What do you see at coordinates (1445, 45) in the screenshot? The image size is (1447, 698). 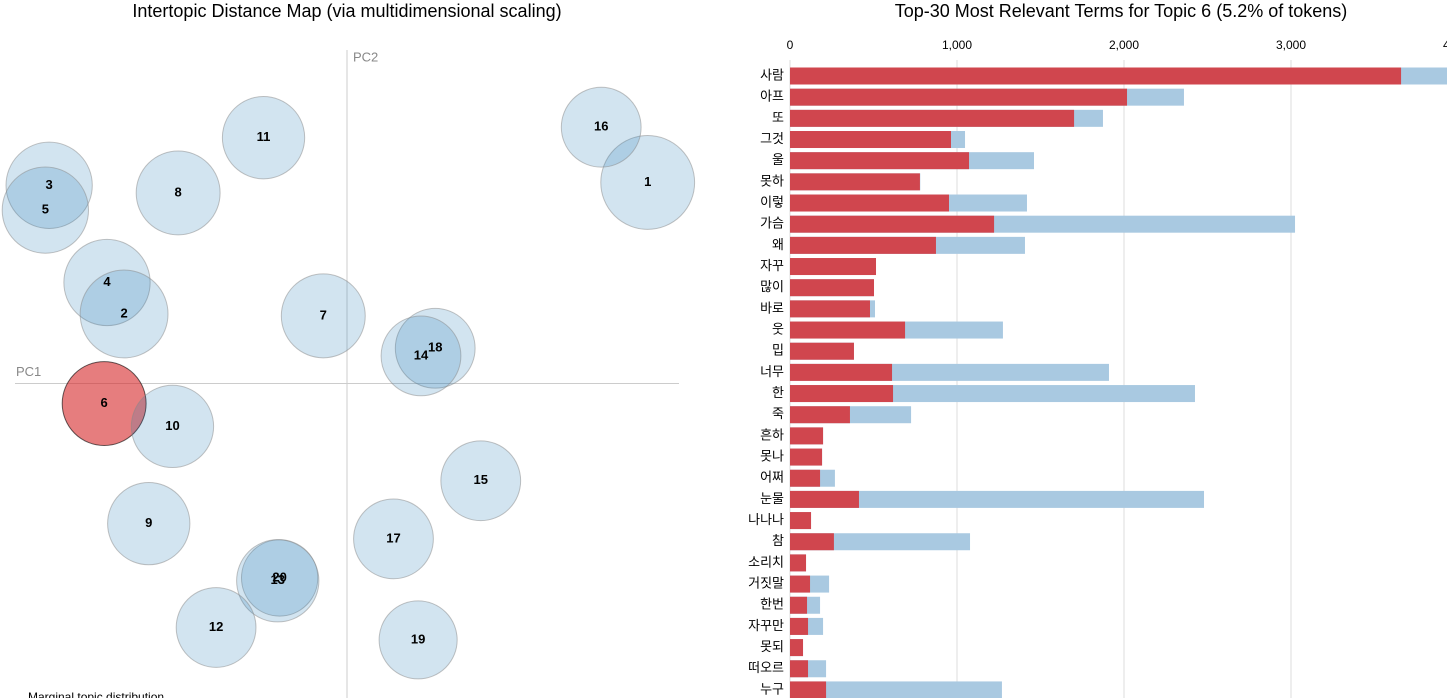 I see `x-tick-label: 4,000` at bounding box center [1445, 45].